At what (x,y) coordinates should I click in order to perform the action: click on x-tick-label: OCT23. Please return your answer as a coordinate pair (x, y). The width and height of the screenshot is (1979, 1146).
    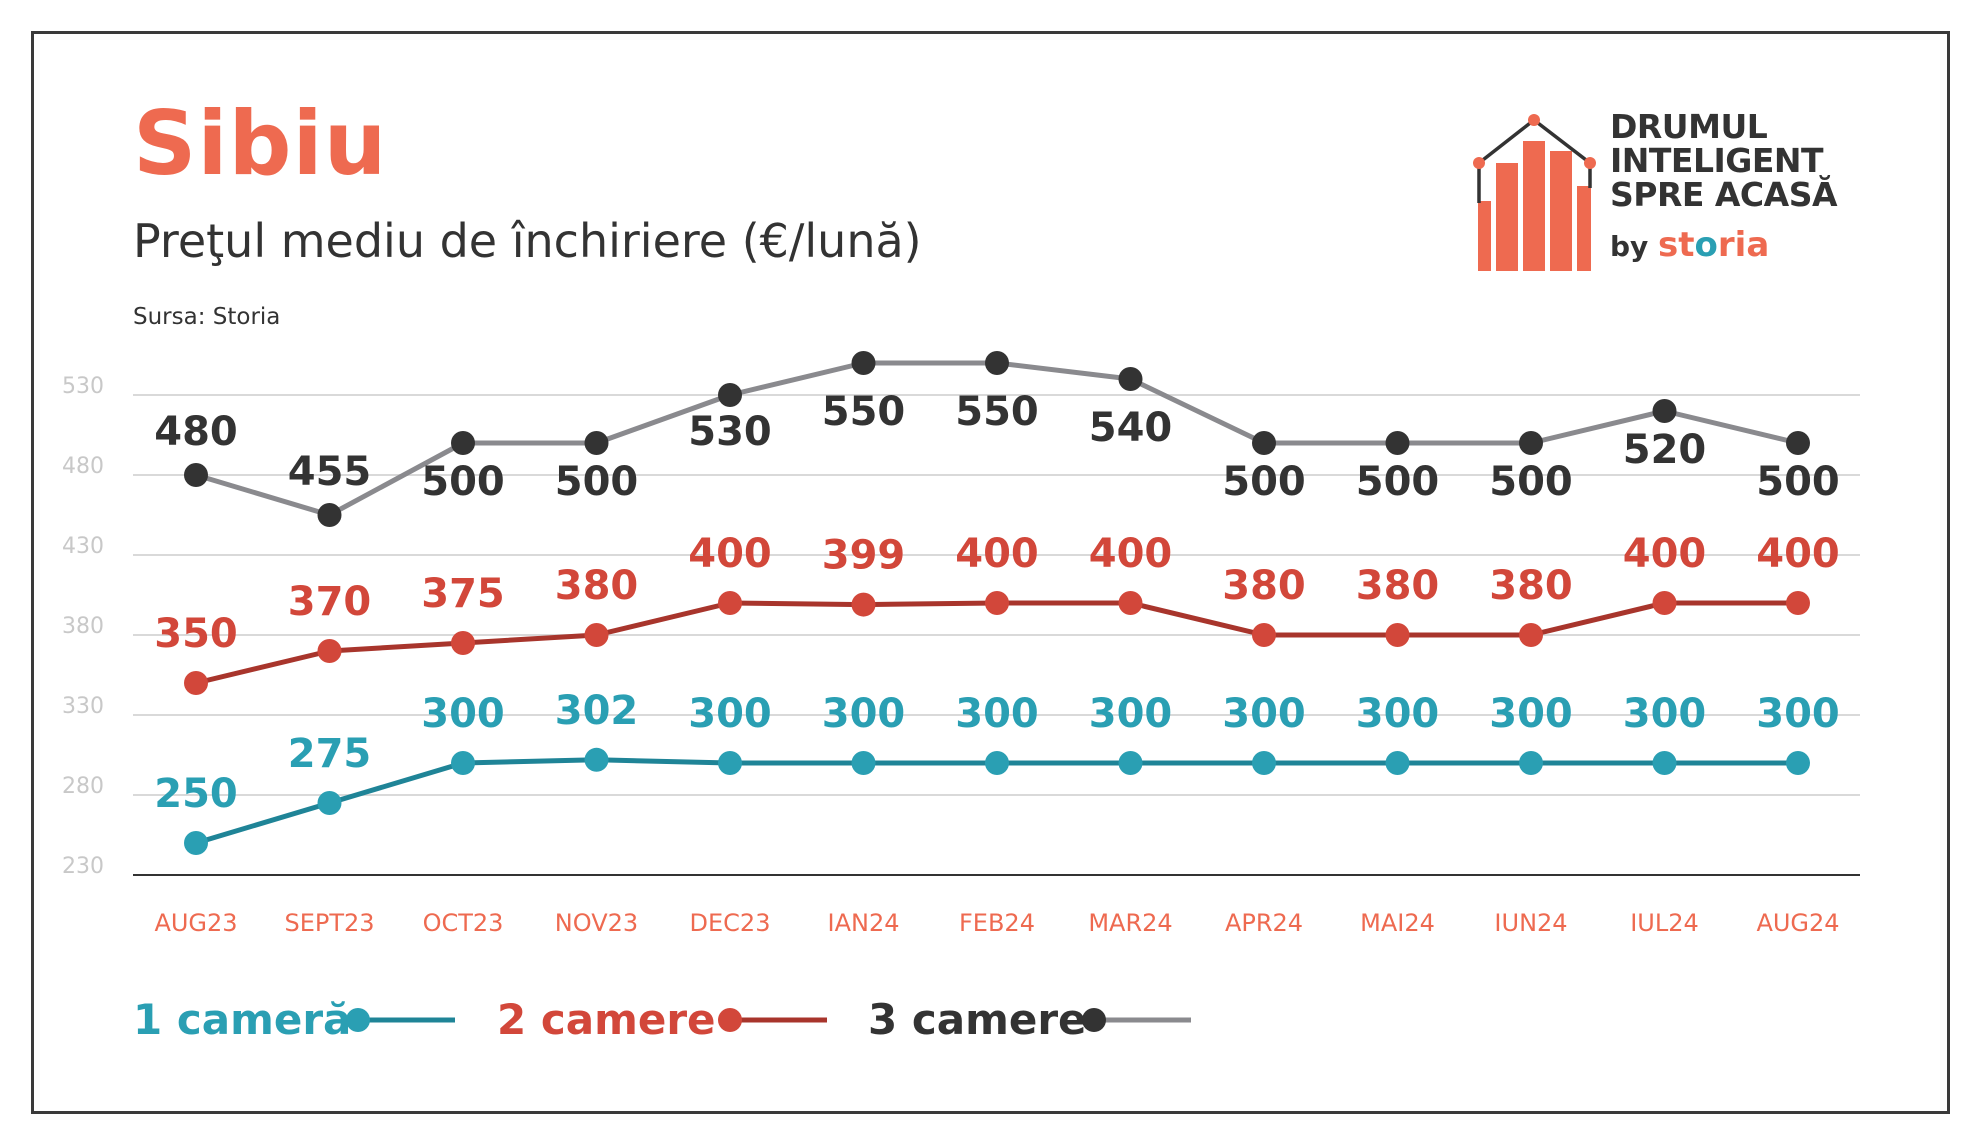
    Looking at the image, I should click on (463, 923).